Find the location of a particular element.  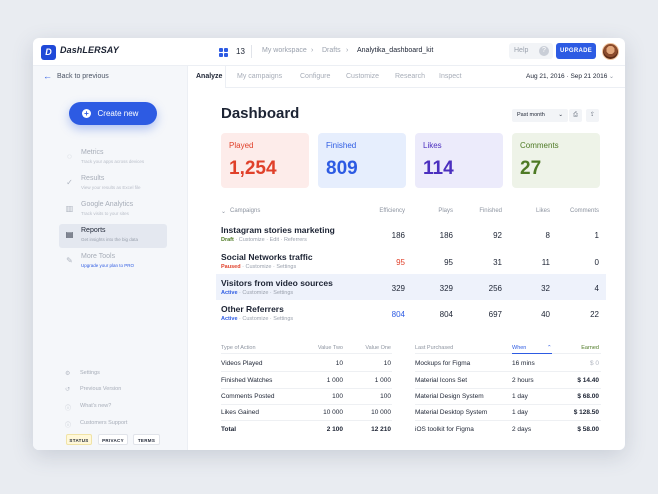

column-header-comments: Comments is located at coordinates (584, 211).